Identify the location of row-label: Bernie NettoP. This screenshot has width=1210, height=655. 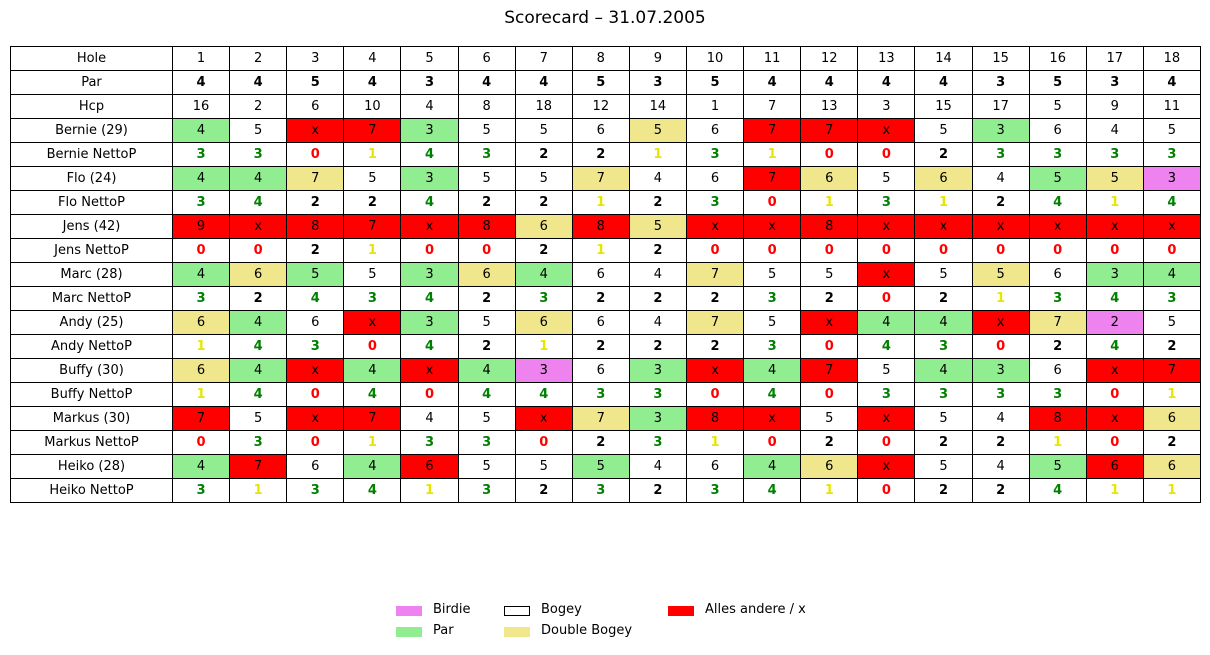
(91, 154).